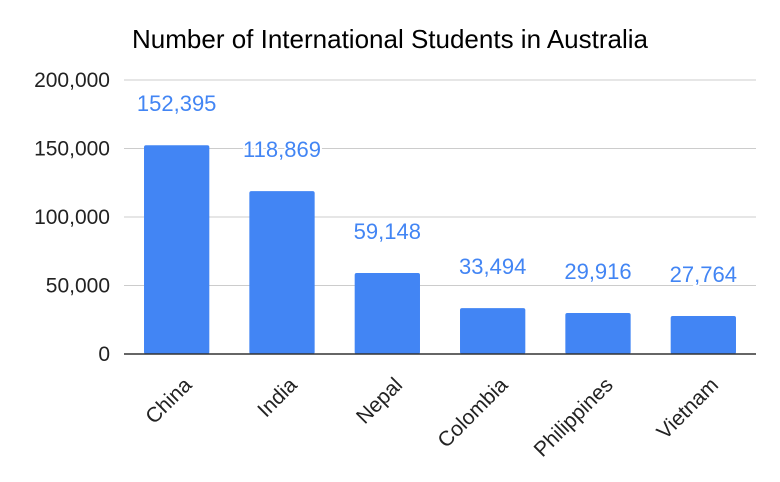 The image size is (780, 482). Describe the element at coordinates (282, 149) in the screenshot. I see `data-label: 118,869` at that location.